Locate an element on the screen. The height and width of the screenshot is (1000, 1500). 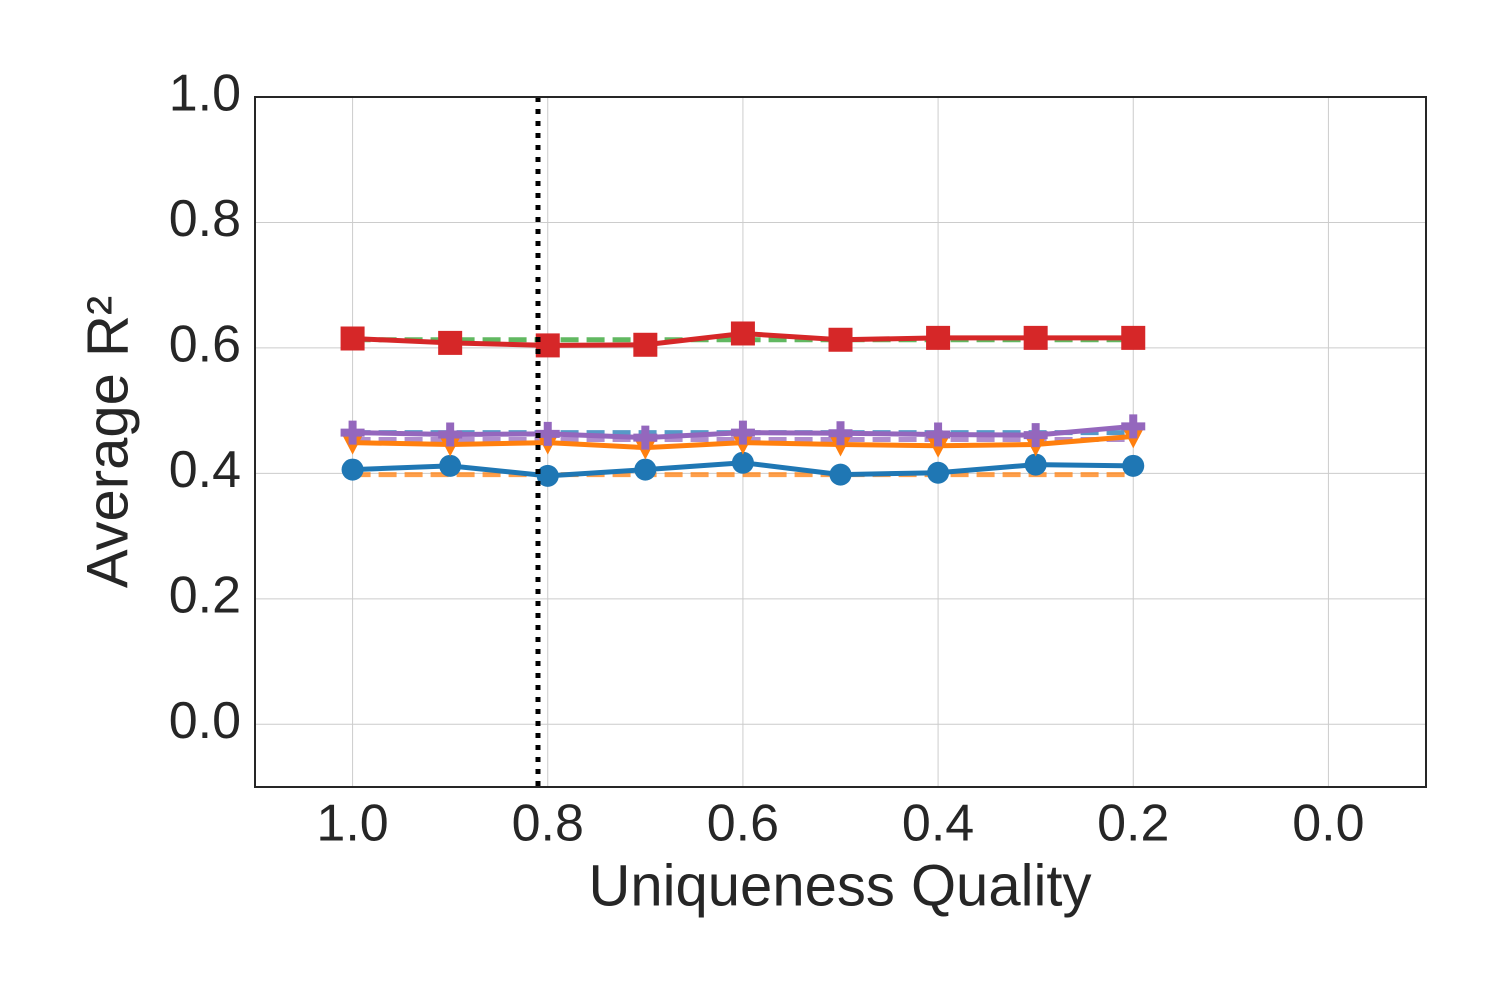
y-tick-label: 0.0 is located at coordinates (205, 721).